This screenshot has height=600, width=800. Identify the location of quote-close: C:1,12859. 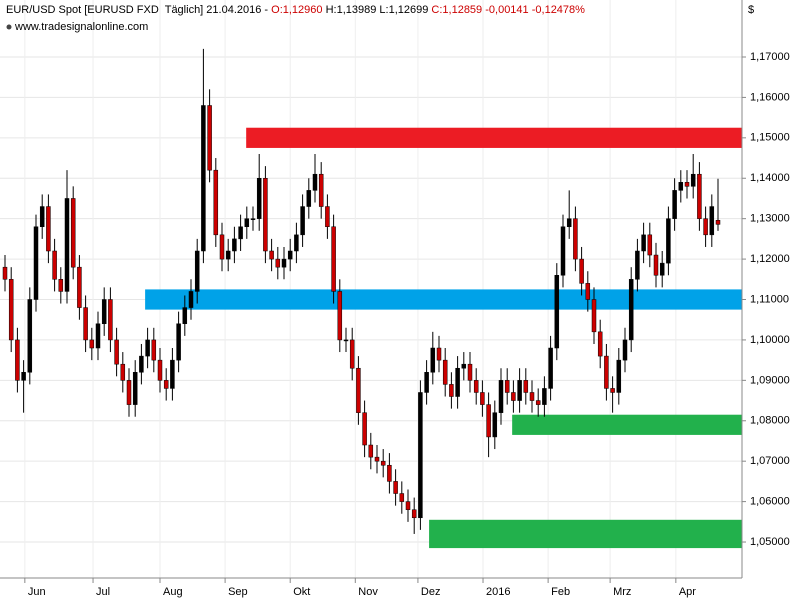
(456, 10).